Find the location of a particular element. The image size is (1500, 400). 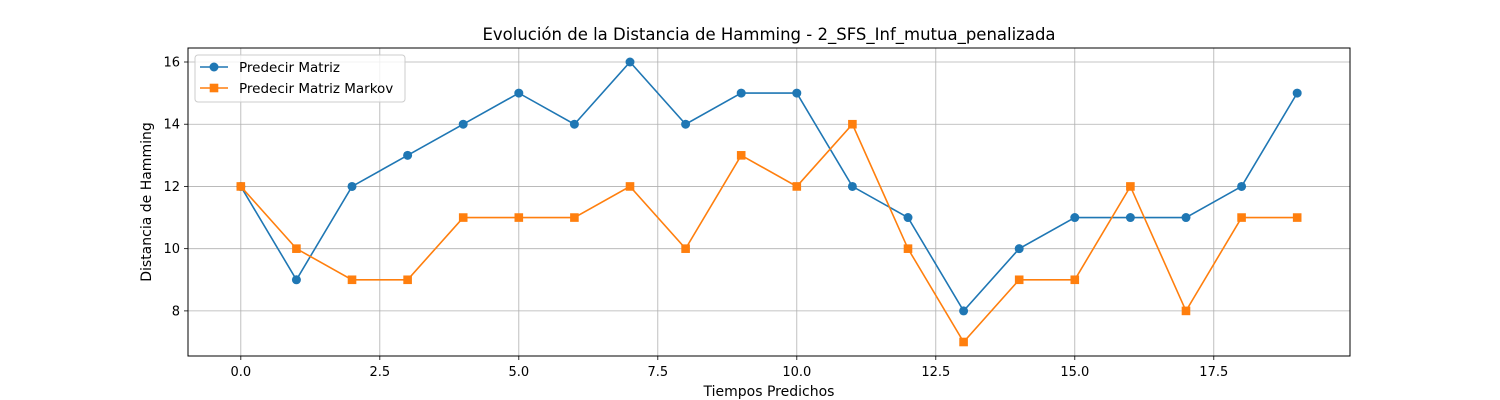

x-tick-label: 12.5 is located at coordinates (935, 372).